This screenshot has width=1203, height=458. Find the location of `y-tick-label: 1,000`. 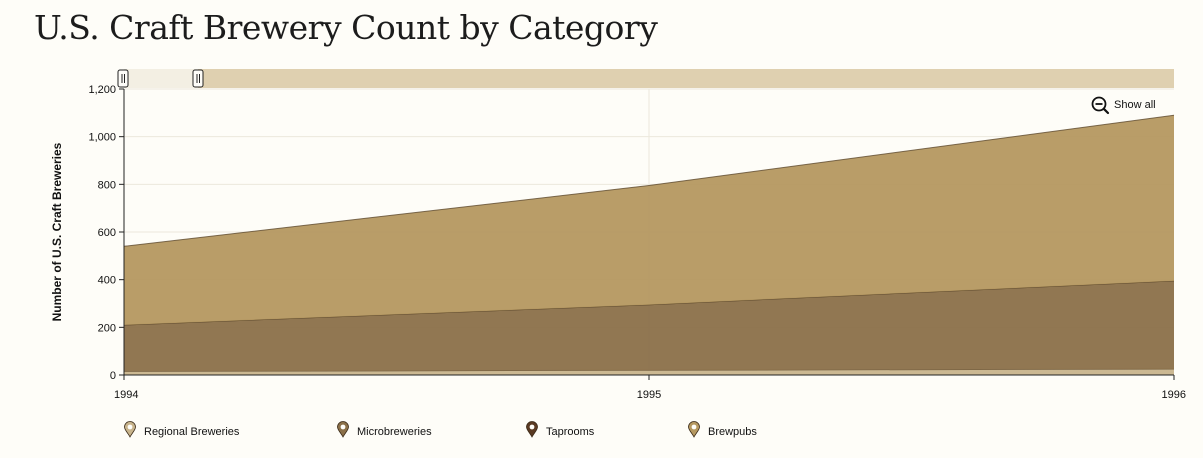

y-tick-label: 1,000 is located at coordinates (102, 138).